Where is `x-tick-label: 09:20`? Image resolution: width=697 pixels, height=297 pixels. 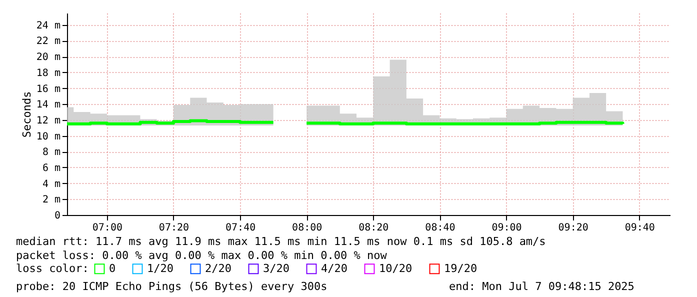 x-tick-label: 09:20 is located at coordinates (573, 228).